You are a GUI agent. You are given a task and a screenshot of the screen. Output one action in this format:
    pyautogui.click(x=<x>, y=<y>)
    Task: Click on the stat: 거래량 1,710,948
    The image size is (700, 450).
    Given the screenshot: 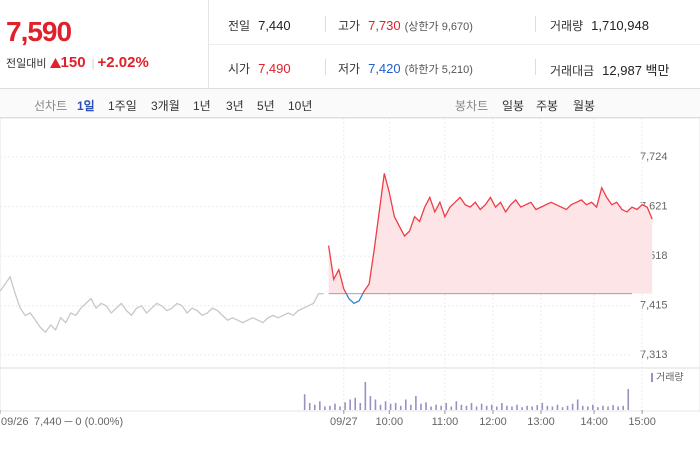 What is the action you would take?
    pyautogui.click(x=599, y=25)
    